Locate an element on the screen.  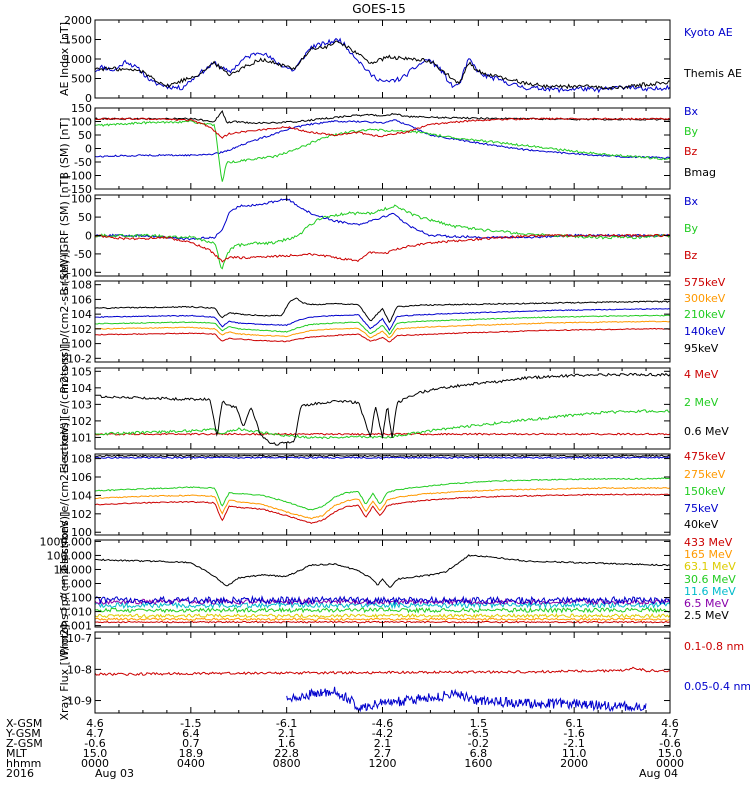
footer-cell: 6.1 is located at coordinates (574, 723).